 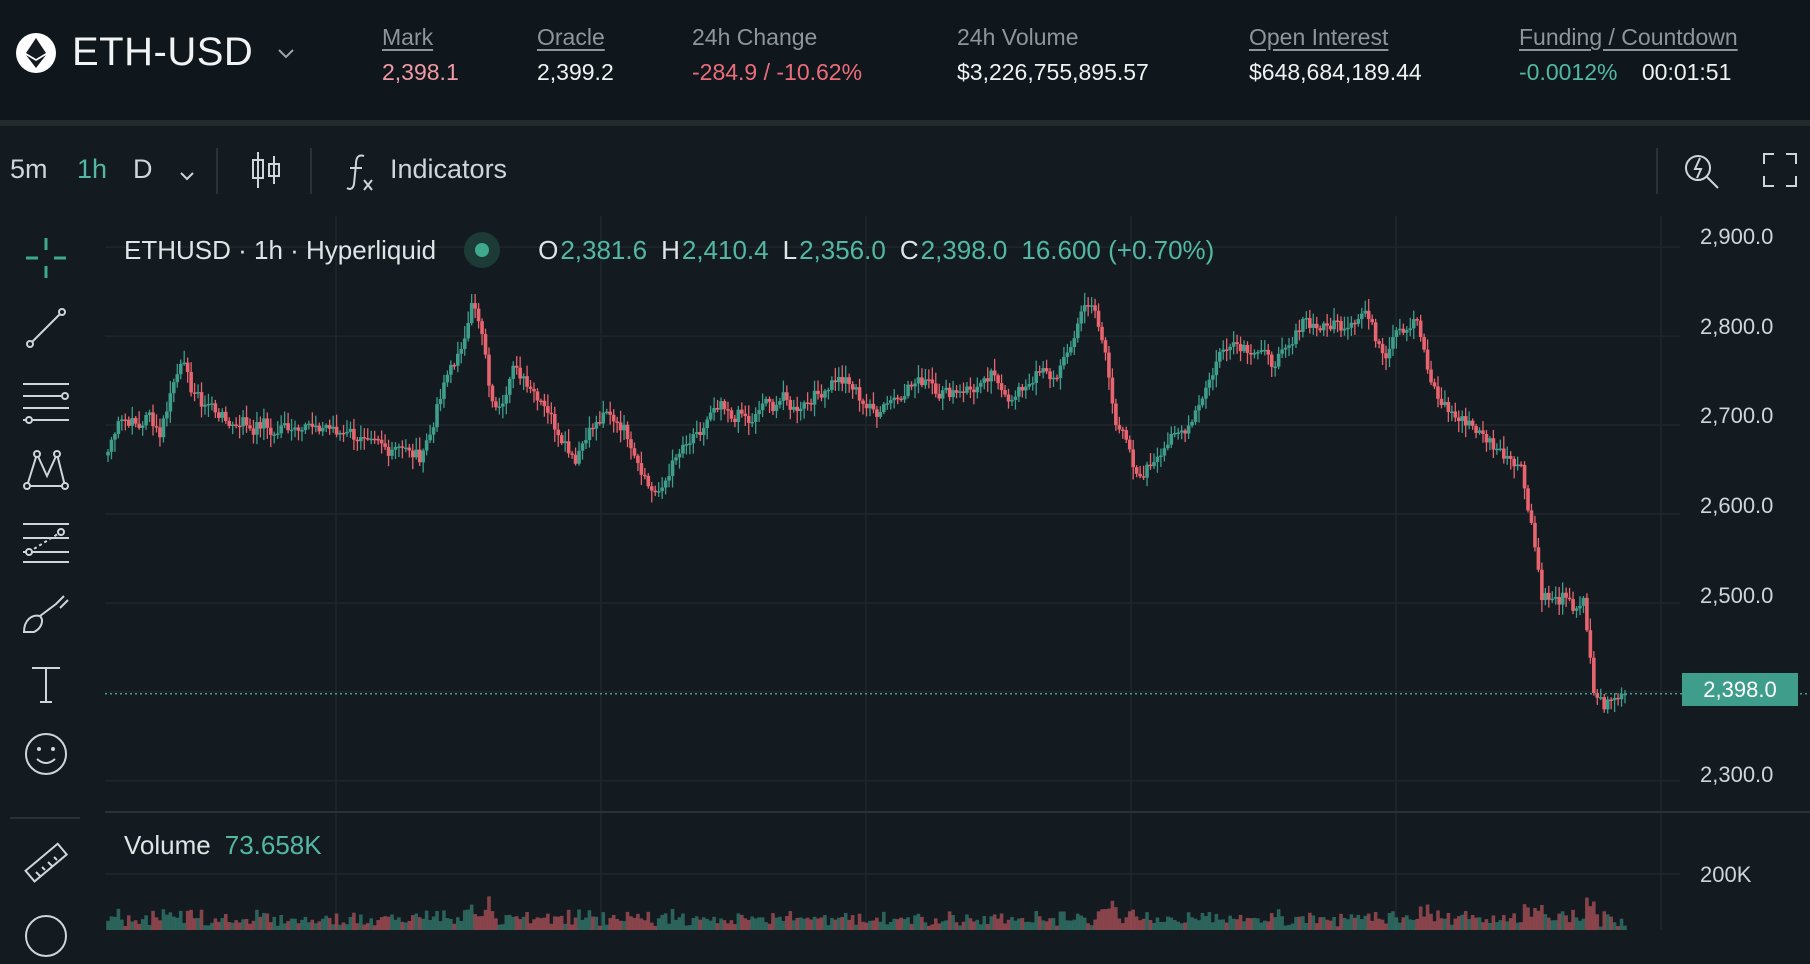 I want to click on indicators-button: Indicators, so click(x=449, y=169).